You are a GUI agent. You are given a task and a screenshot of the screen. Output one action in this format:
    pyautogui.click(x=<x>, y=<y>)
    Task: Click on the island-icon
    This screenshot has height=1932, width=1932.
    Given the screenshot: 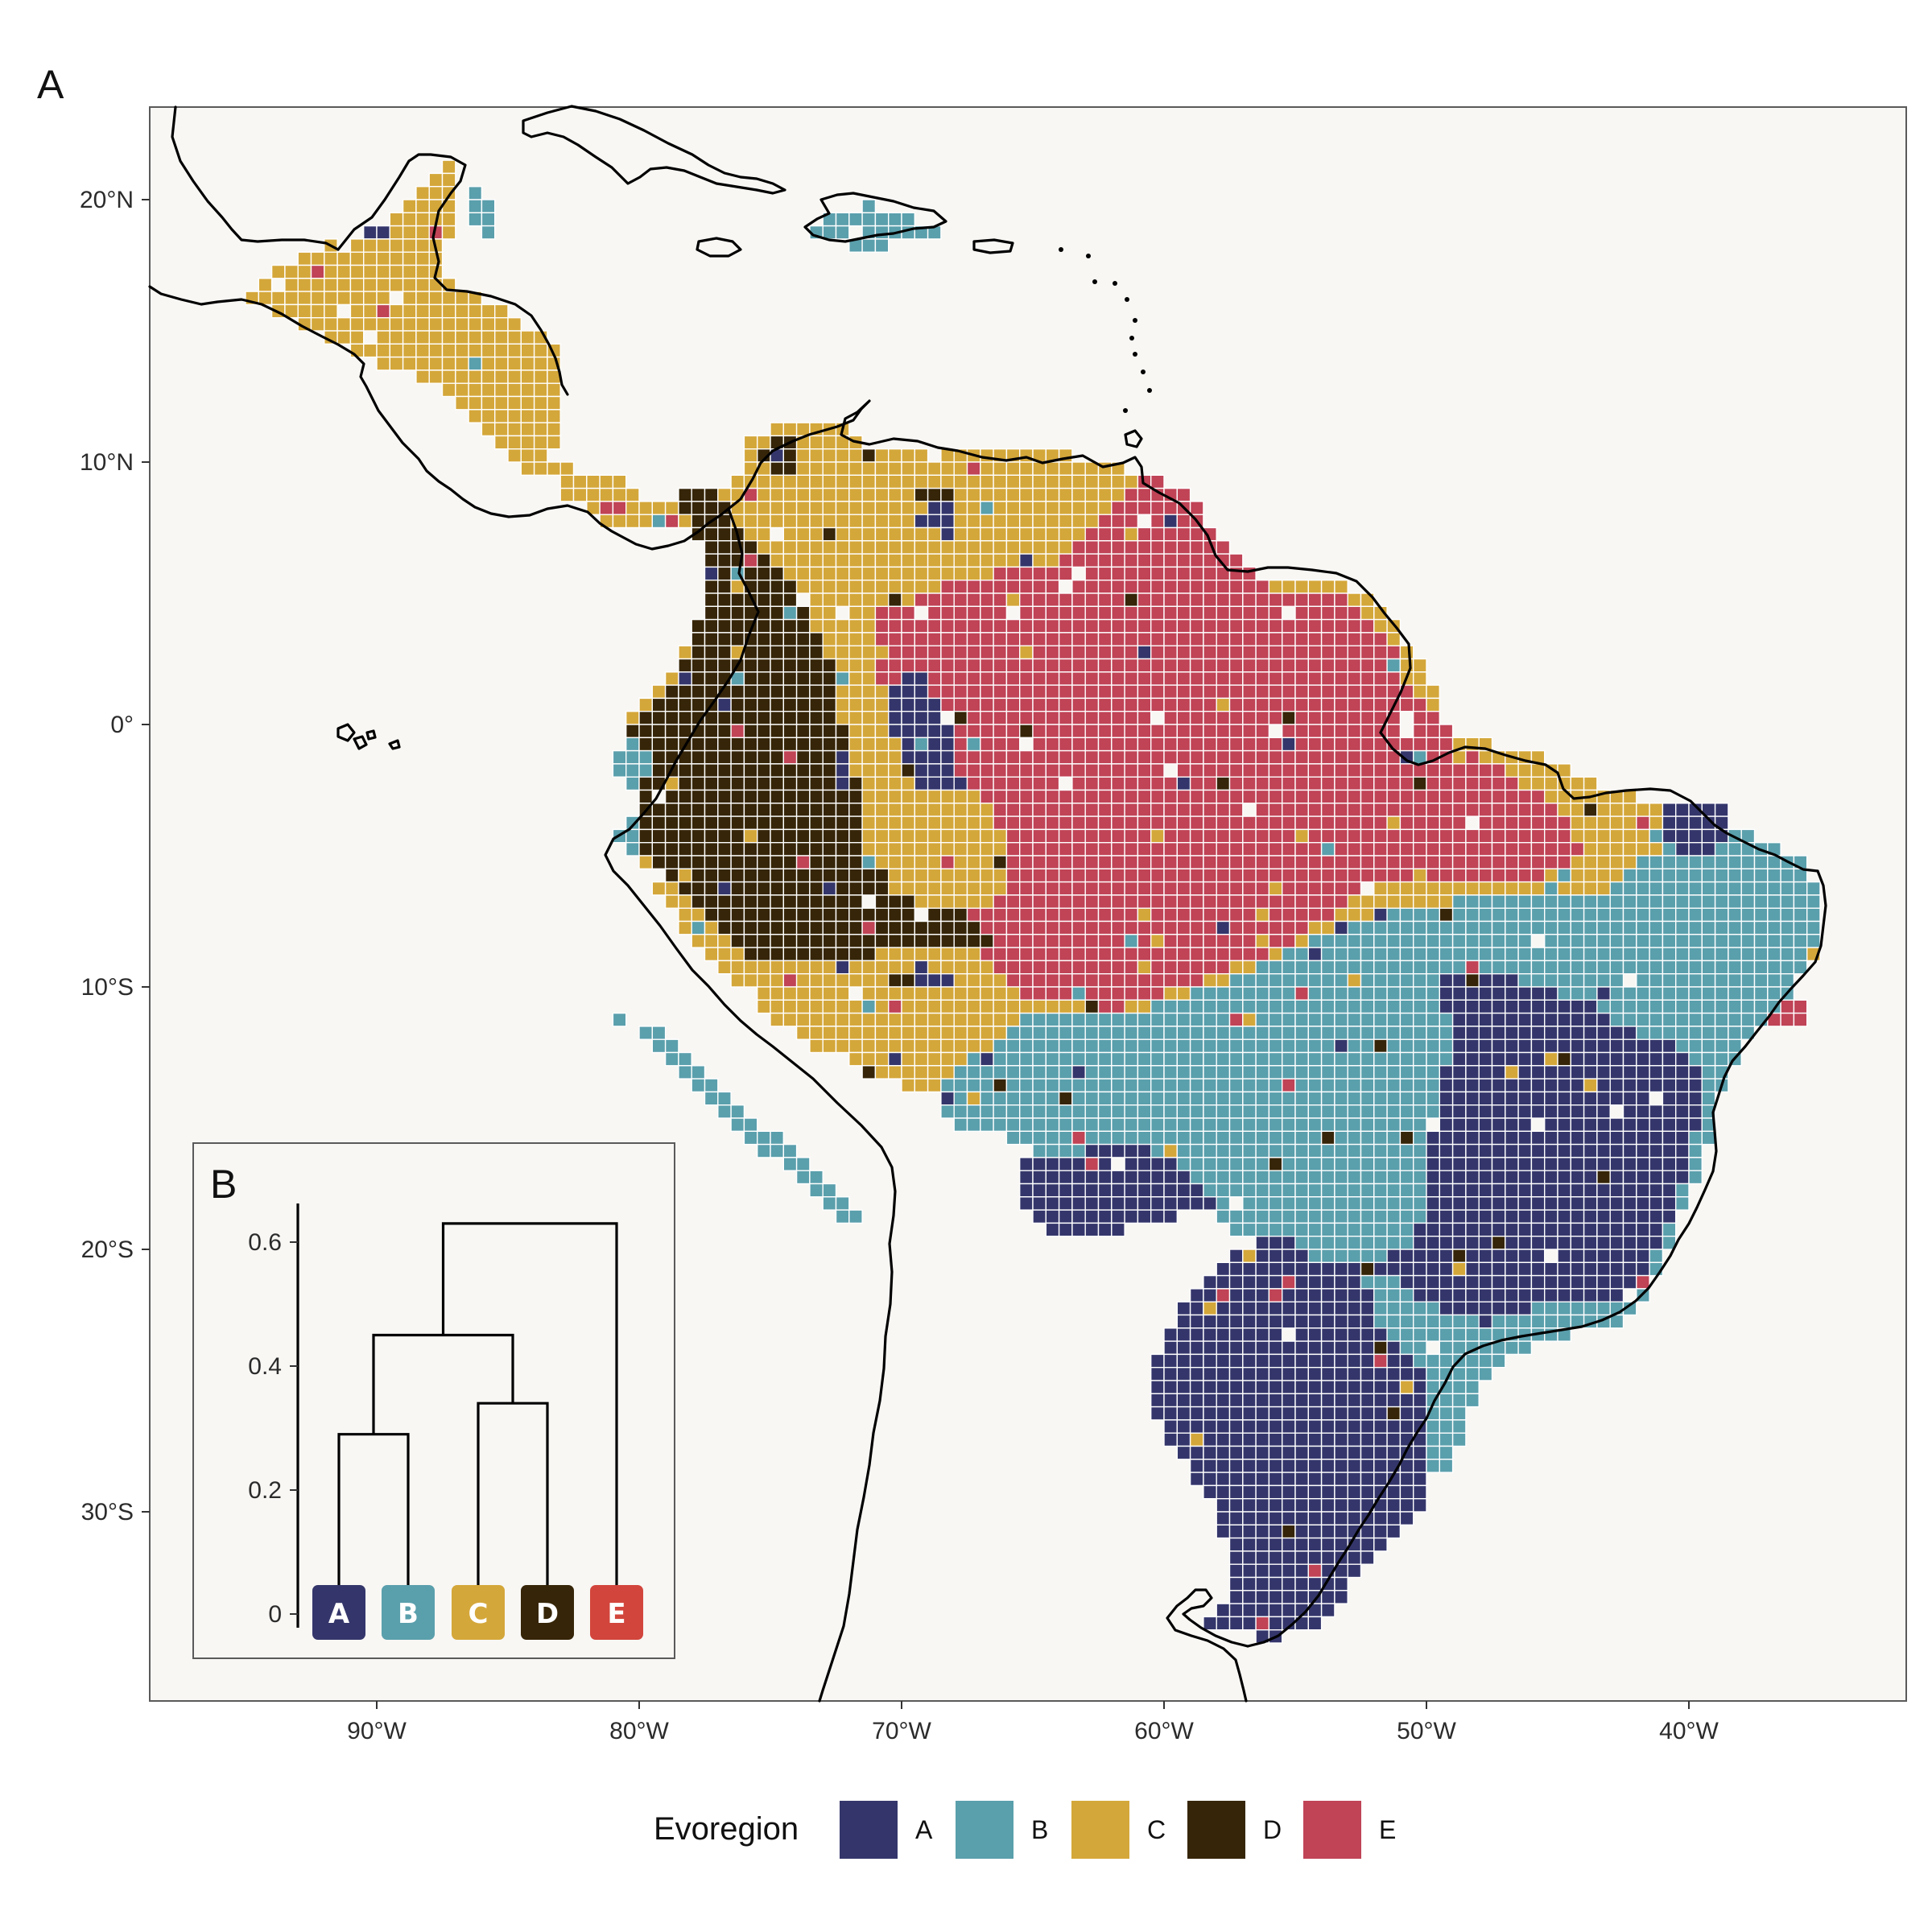 What is the action you would take?
    pyautogui.click(x=1125, y=410)
    